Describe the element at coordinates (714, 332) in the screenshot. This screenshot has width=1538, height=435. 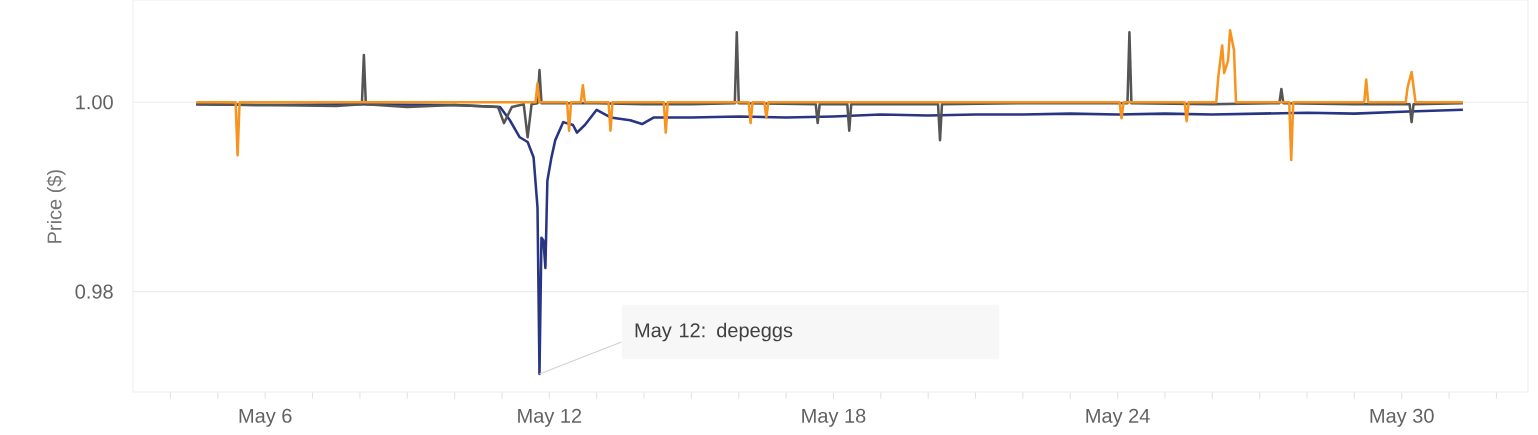
I see `annotation: May 12: depeggs` at that location.